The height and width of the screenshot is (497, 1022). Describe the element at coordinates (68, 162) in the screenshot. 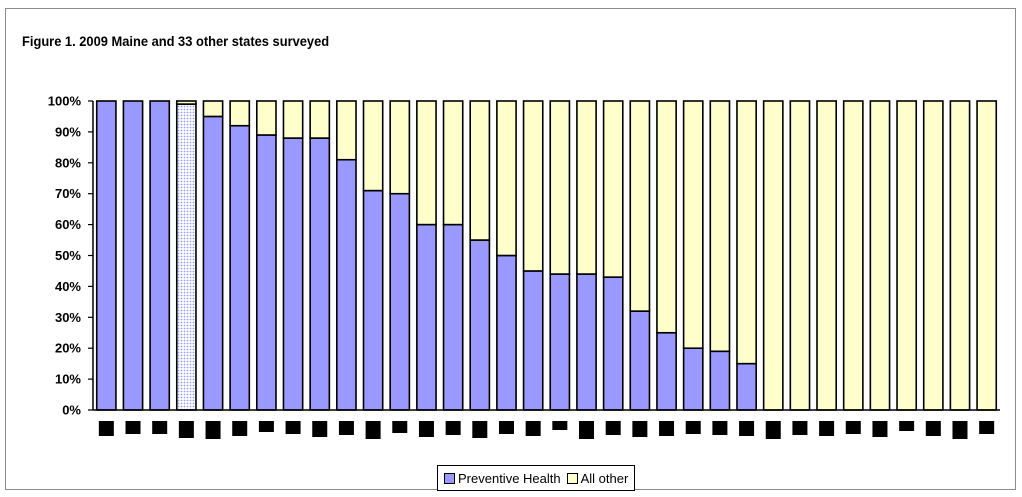

I see `y-tick-label-8: 80%` at that location.